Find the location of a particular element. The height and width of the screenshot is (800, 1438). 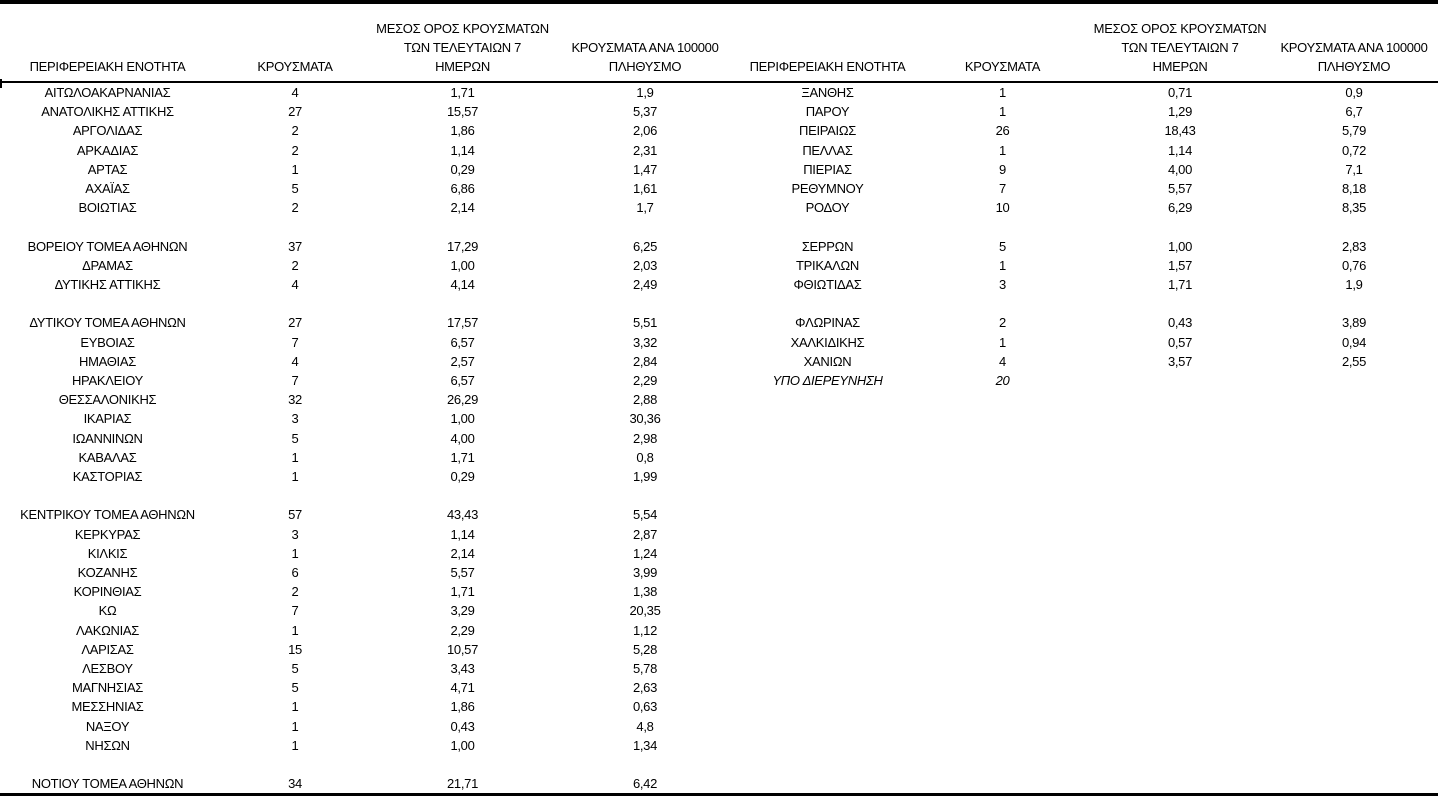

per100k-cell: 3,99 is located at coordinates (645, 573).